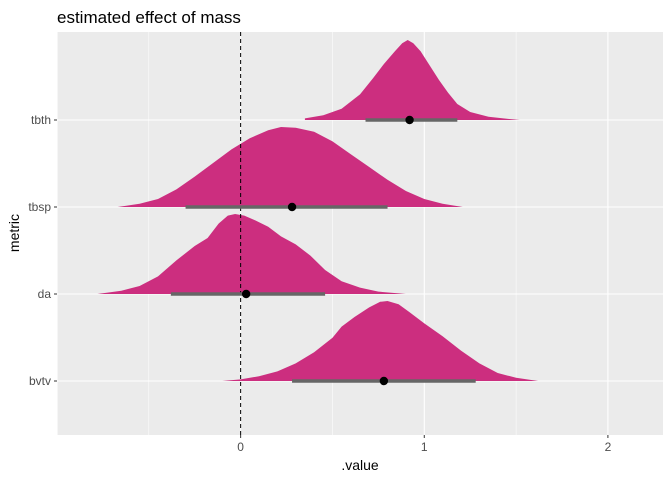 This screenshot has width=672, height=480. What do you see at coordinates (240, 447) in the screenshot?
I see `x-tick-label: 0` at bounding box center [240, 447].